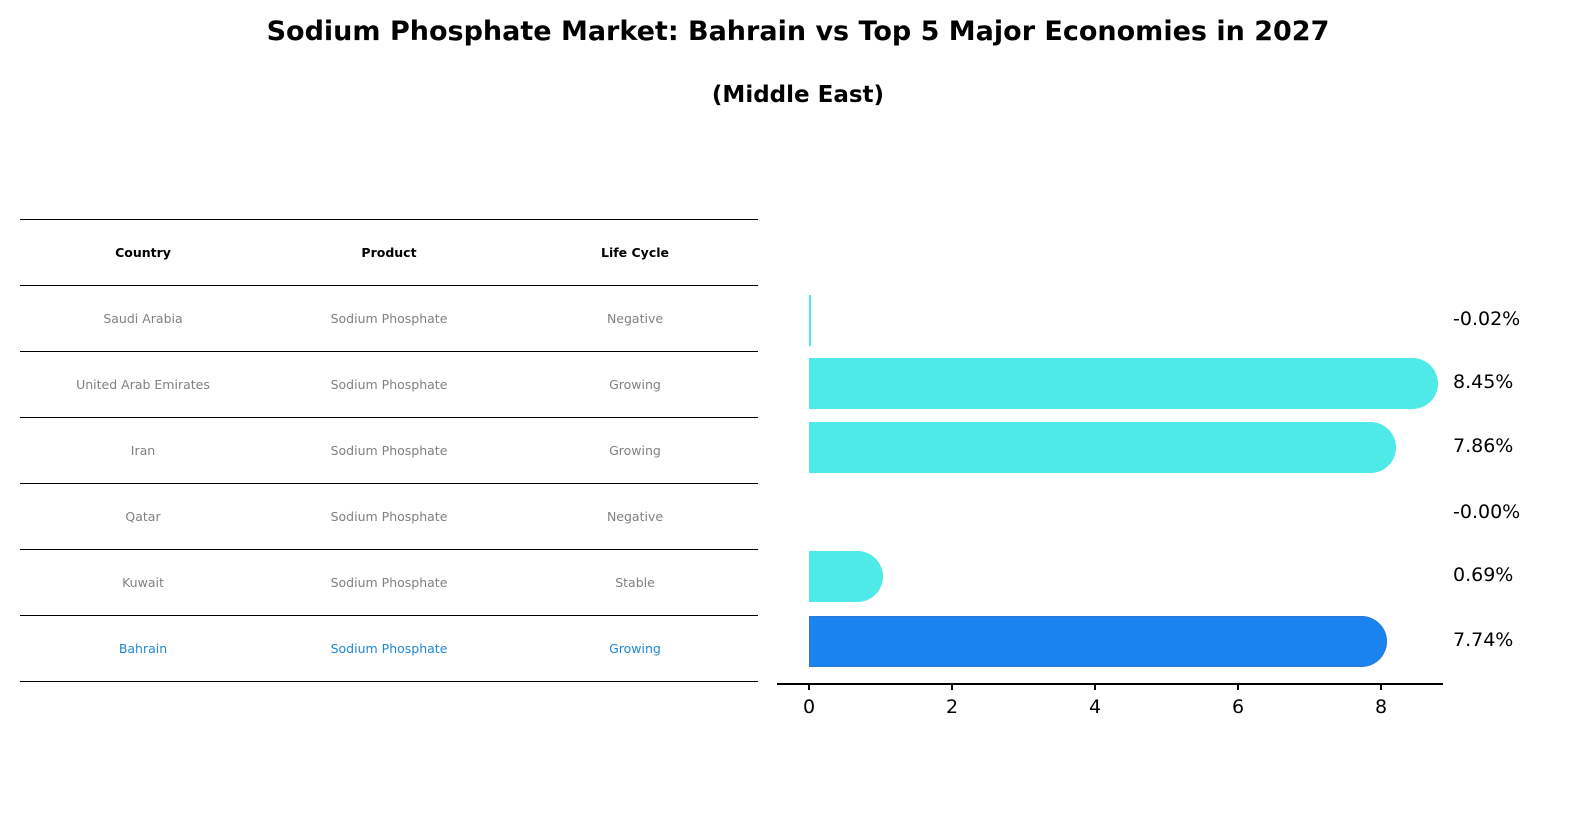 The height and width of the screenshot is (823, 1596). Describe the element at coordinates (798, 95) in the screenshot. I see `chart-subtitle: (Middle East)` at that location.